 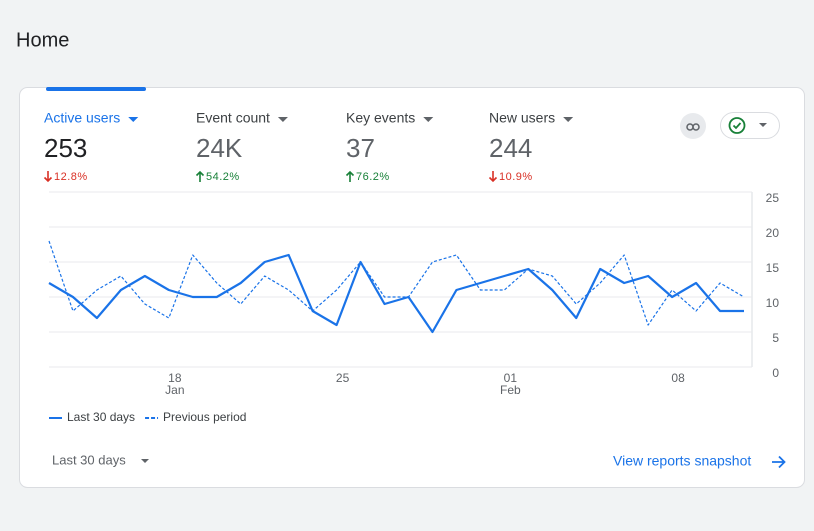 What do you see at coordinates (101, 417) in the screenshot?
I see `legend-label: Last 30 days` at bounding box center [101, 417].